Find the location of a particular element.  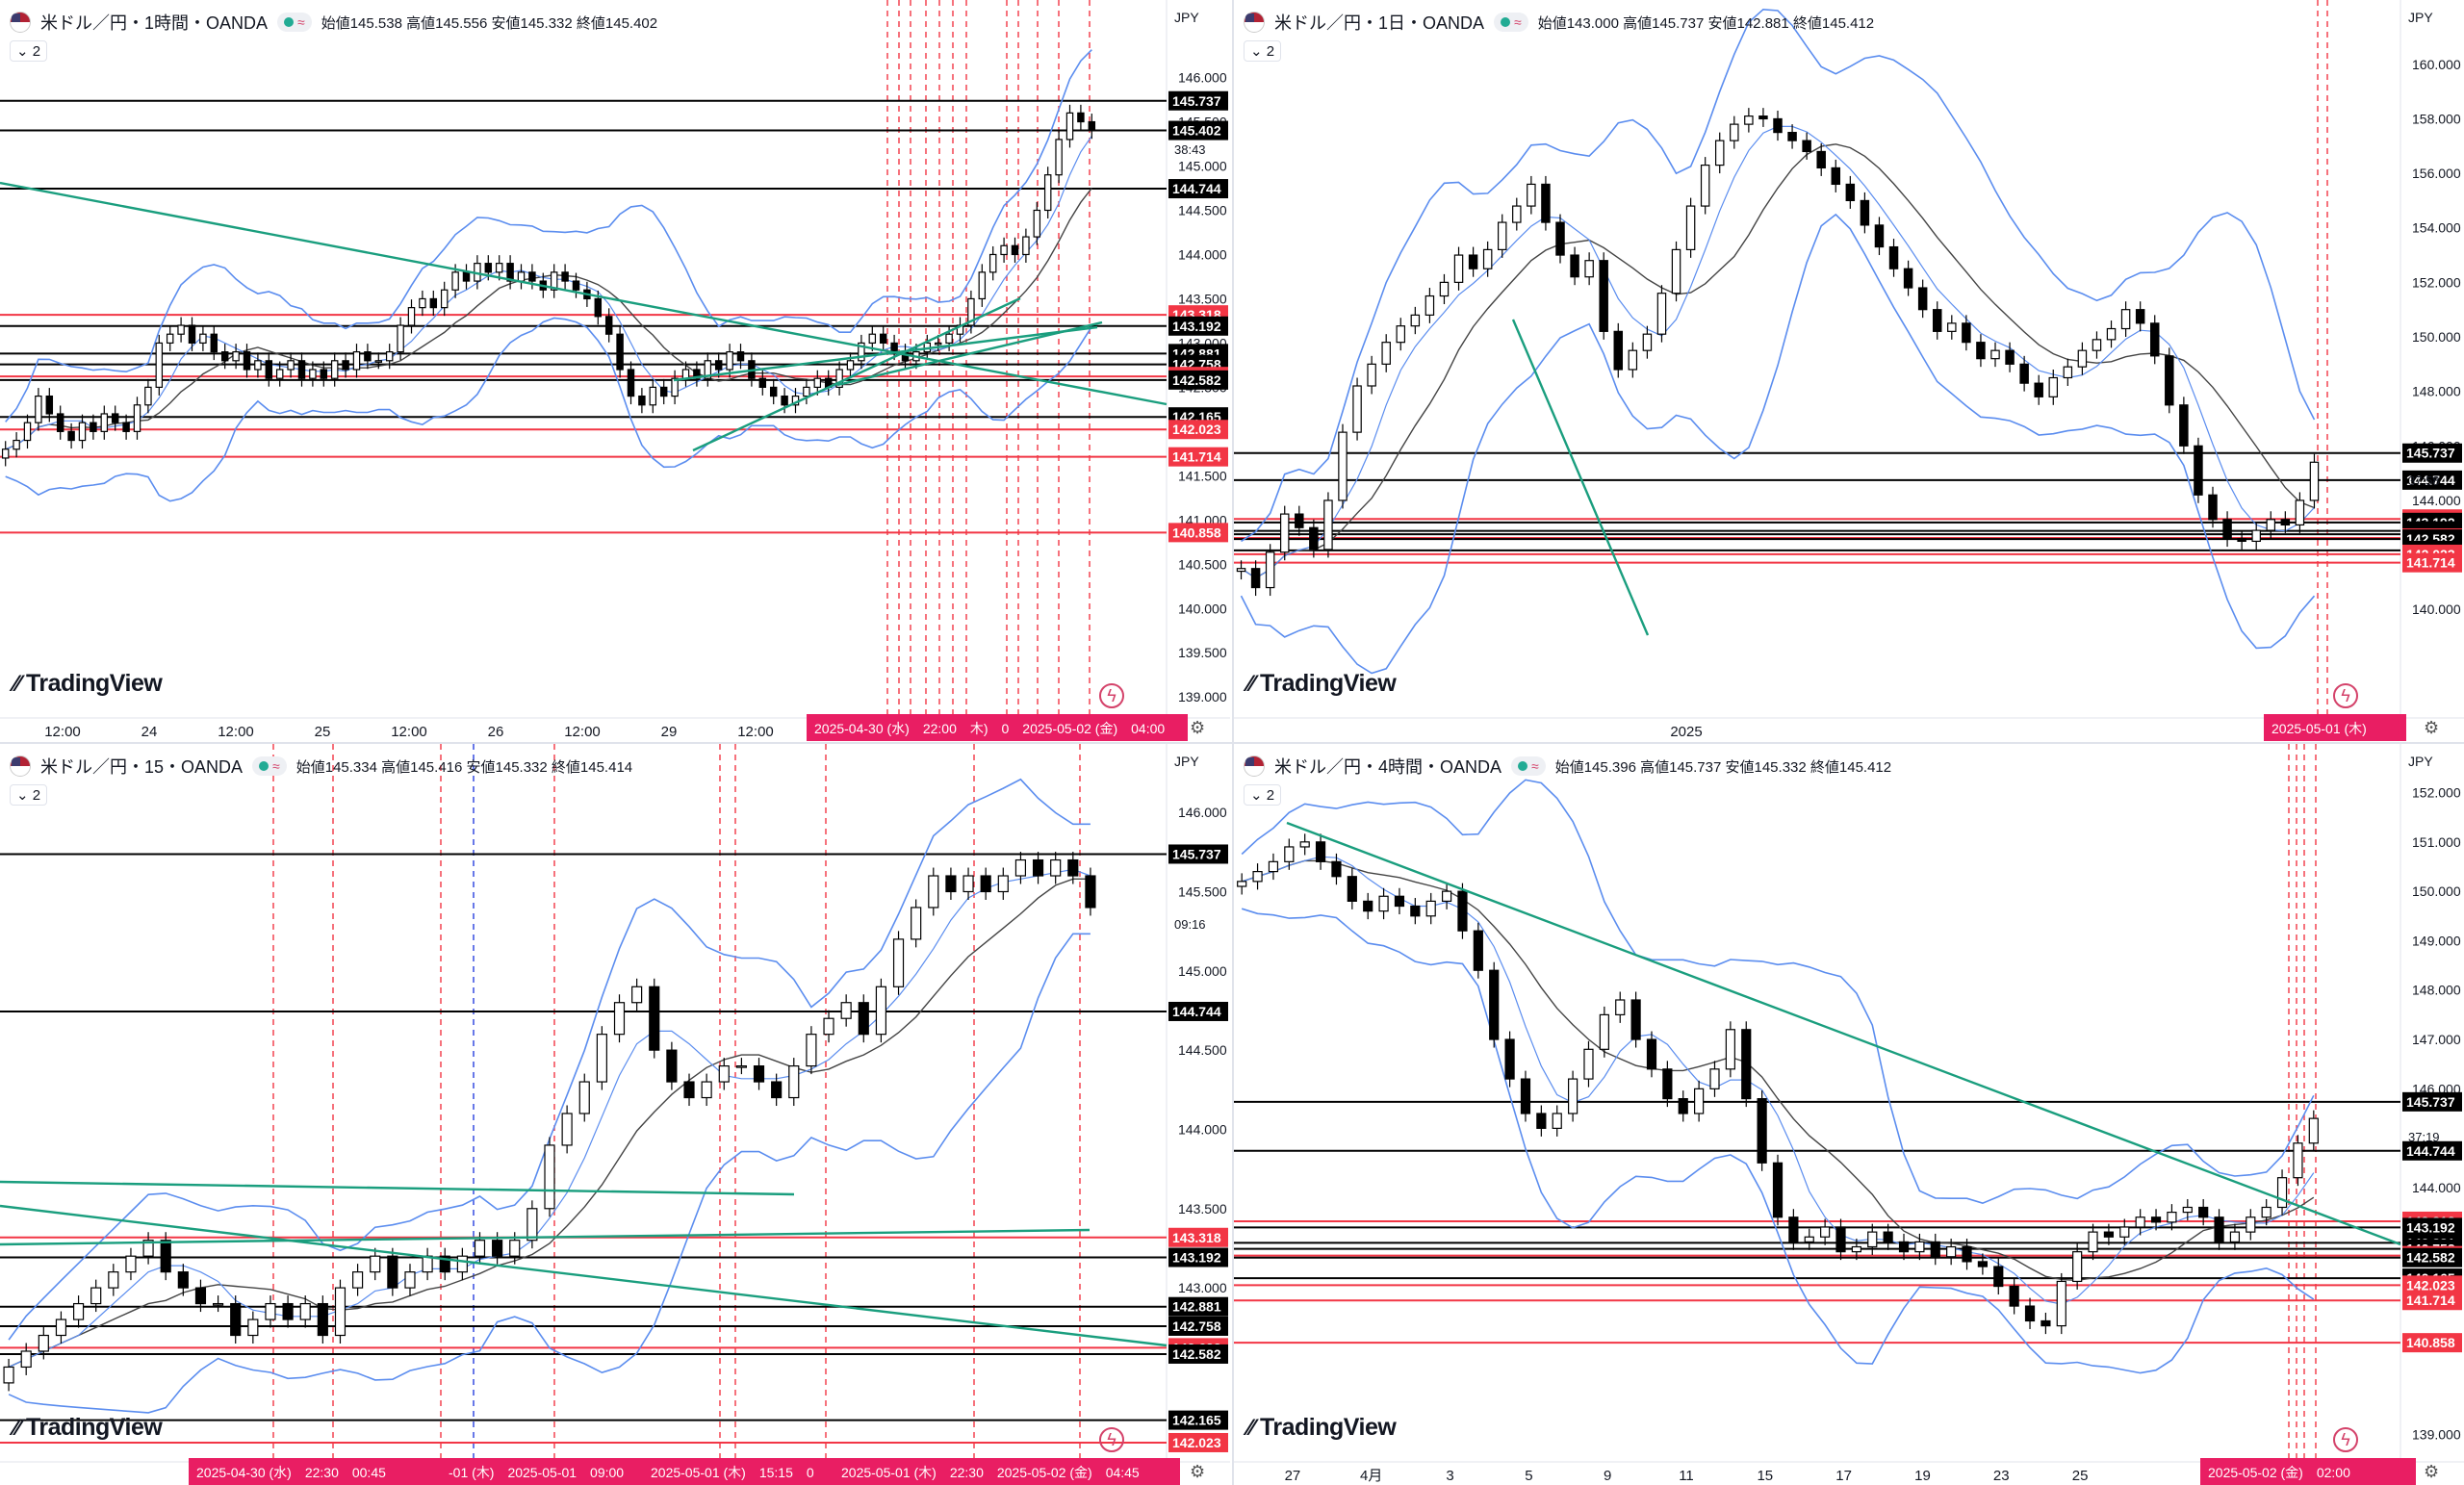

y-tick-label: 149.000 is located at coordinates (2436, 940).